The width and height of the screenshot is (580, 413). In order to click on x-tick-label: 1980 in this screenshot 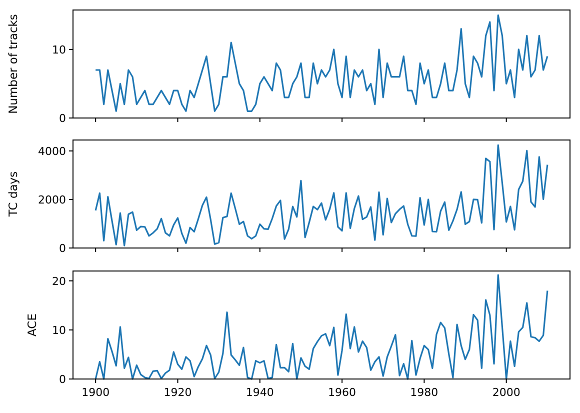, I will do `click(424, 392)`.